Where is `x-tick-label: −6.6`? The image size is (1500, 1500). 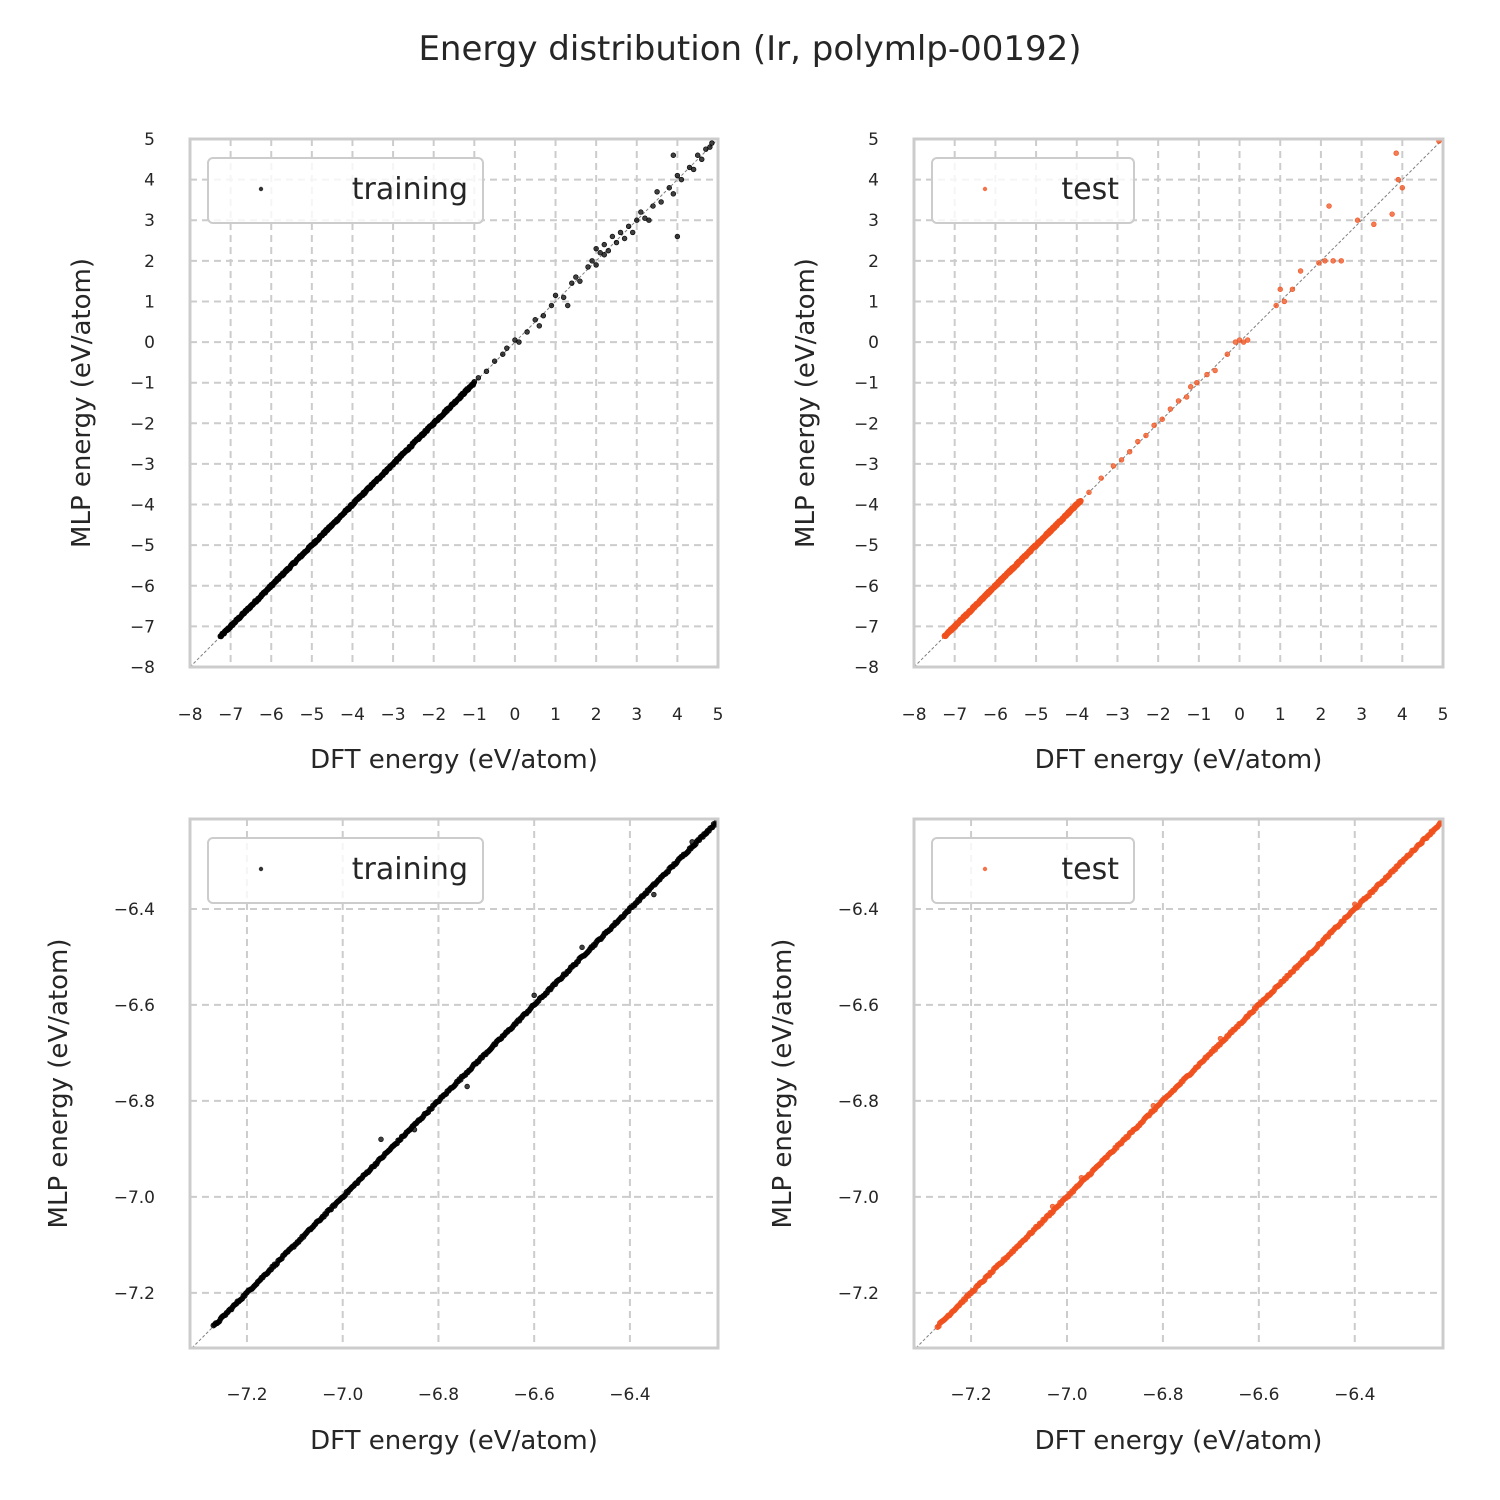
x-tick-label: −6.6 is located at coordinates (534, 1395).